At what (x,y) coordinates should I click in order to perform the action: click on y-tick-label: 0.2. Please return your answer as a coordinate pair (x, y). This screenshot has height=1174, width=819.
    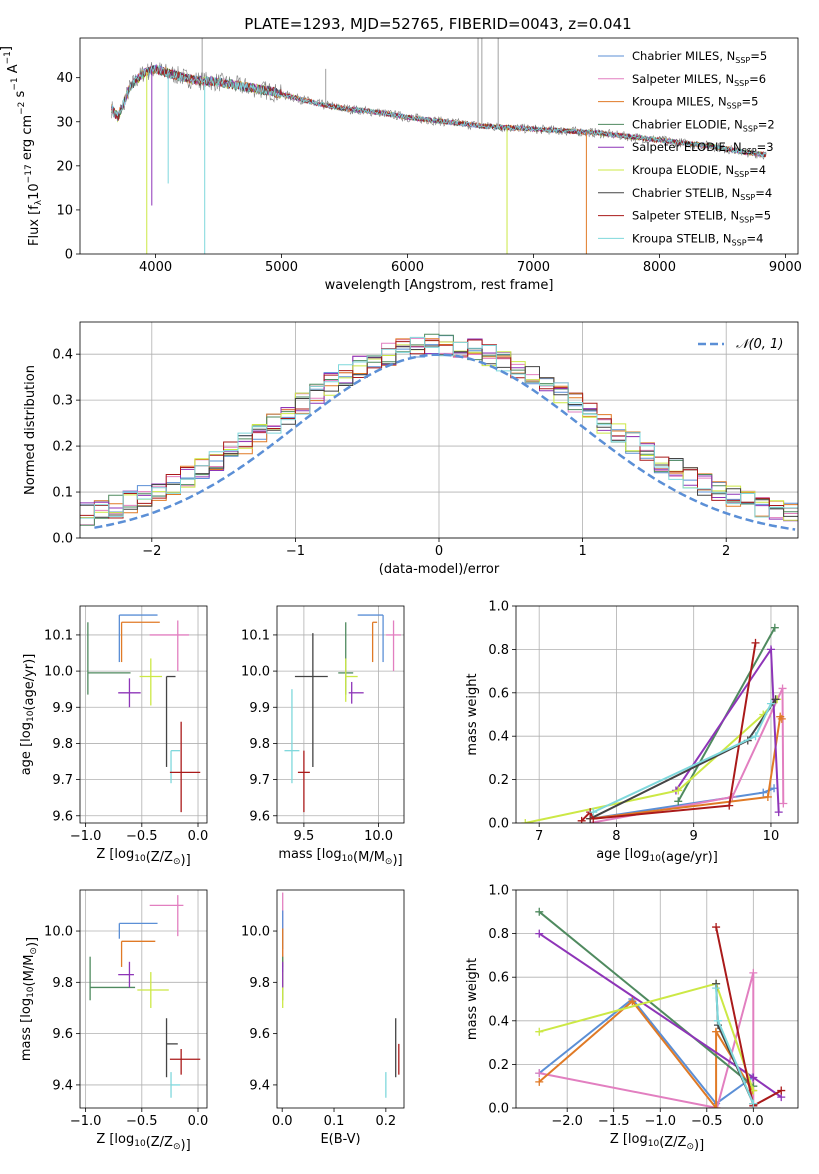
    Looking at the image, I should click on (498, 780).